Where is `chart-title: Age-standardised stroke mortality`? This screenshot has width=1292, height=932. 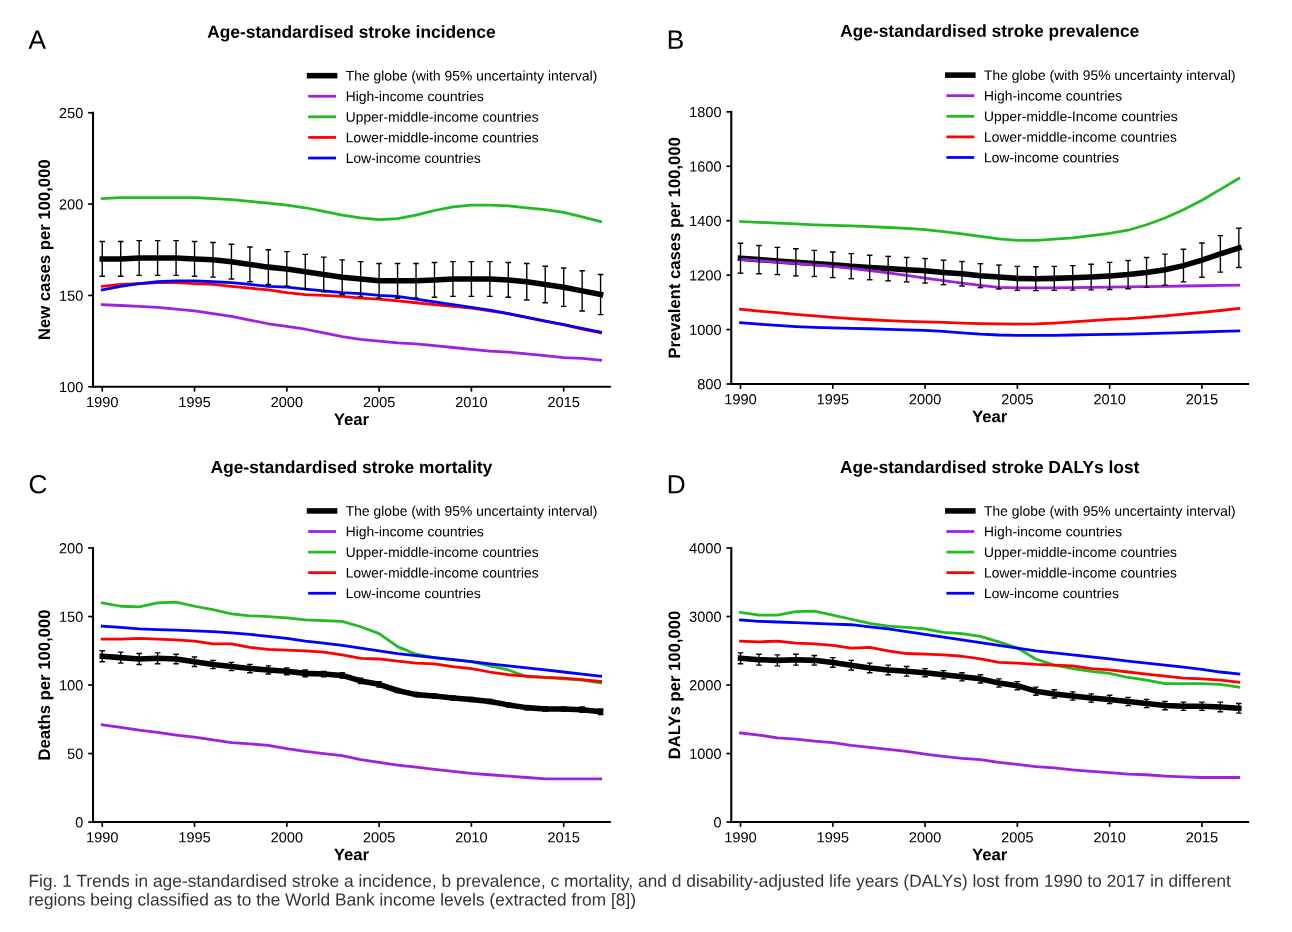 chart-title: Age-standardised stroke mortality is located at coordinates (352, 468).